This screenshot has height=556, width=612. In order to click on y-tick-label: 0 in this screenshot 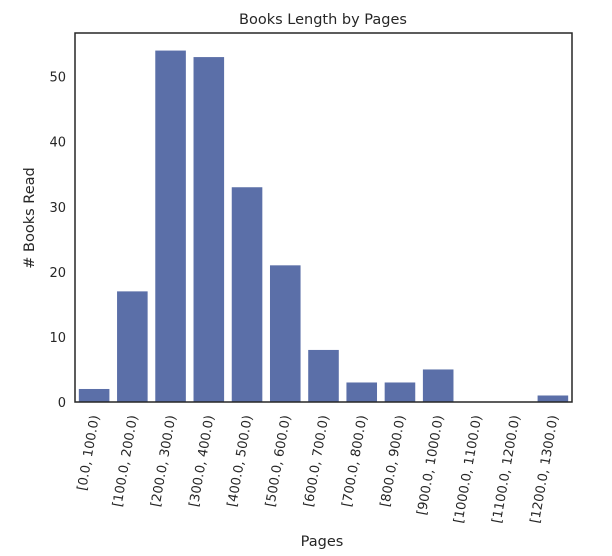, I will do `click(62, 403)`.